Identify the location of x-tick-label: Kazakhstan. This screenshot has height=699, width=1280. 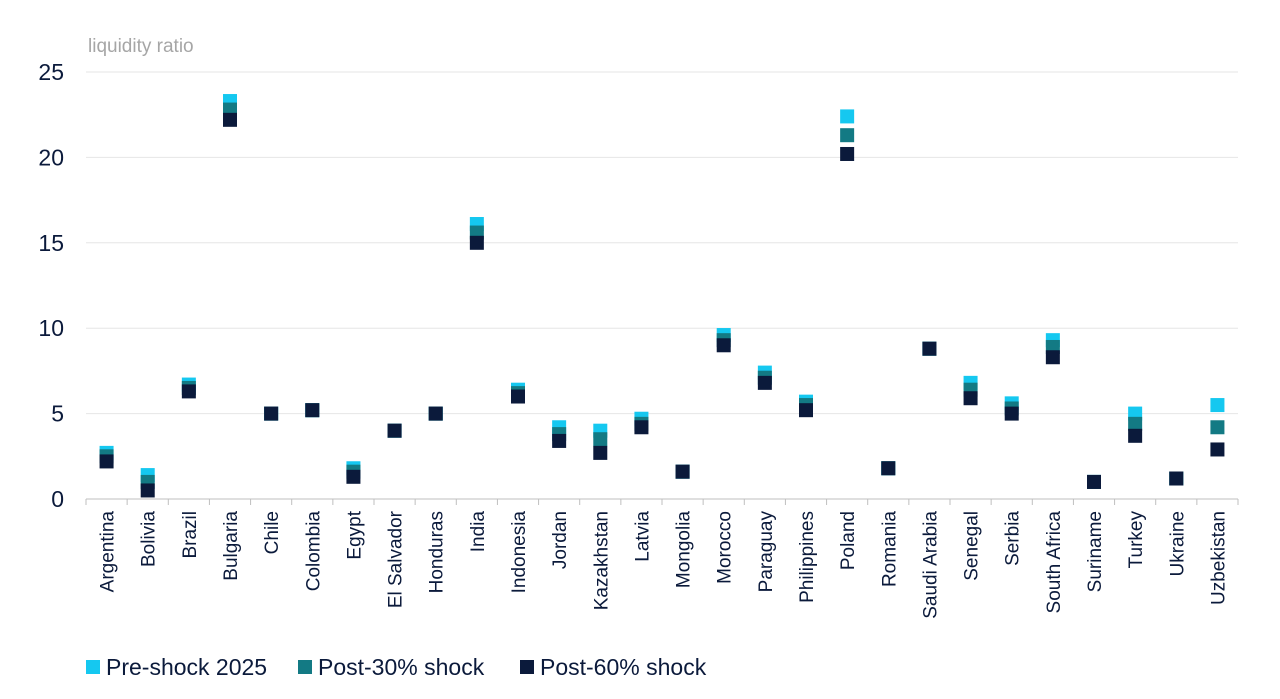
(601, 560).